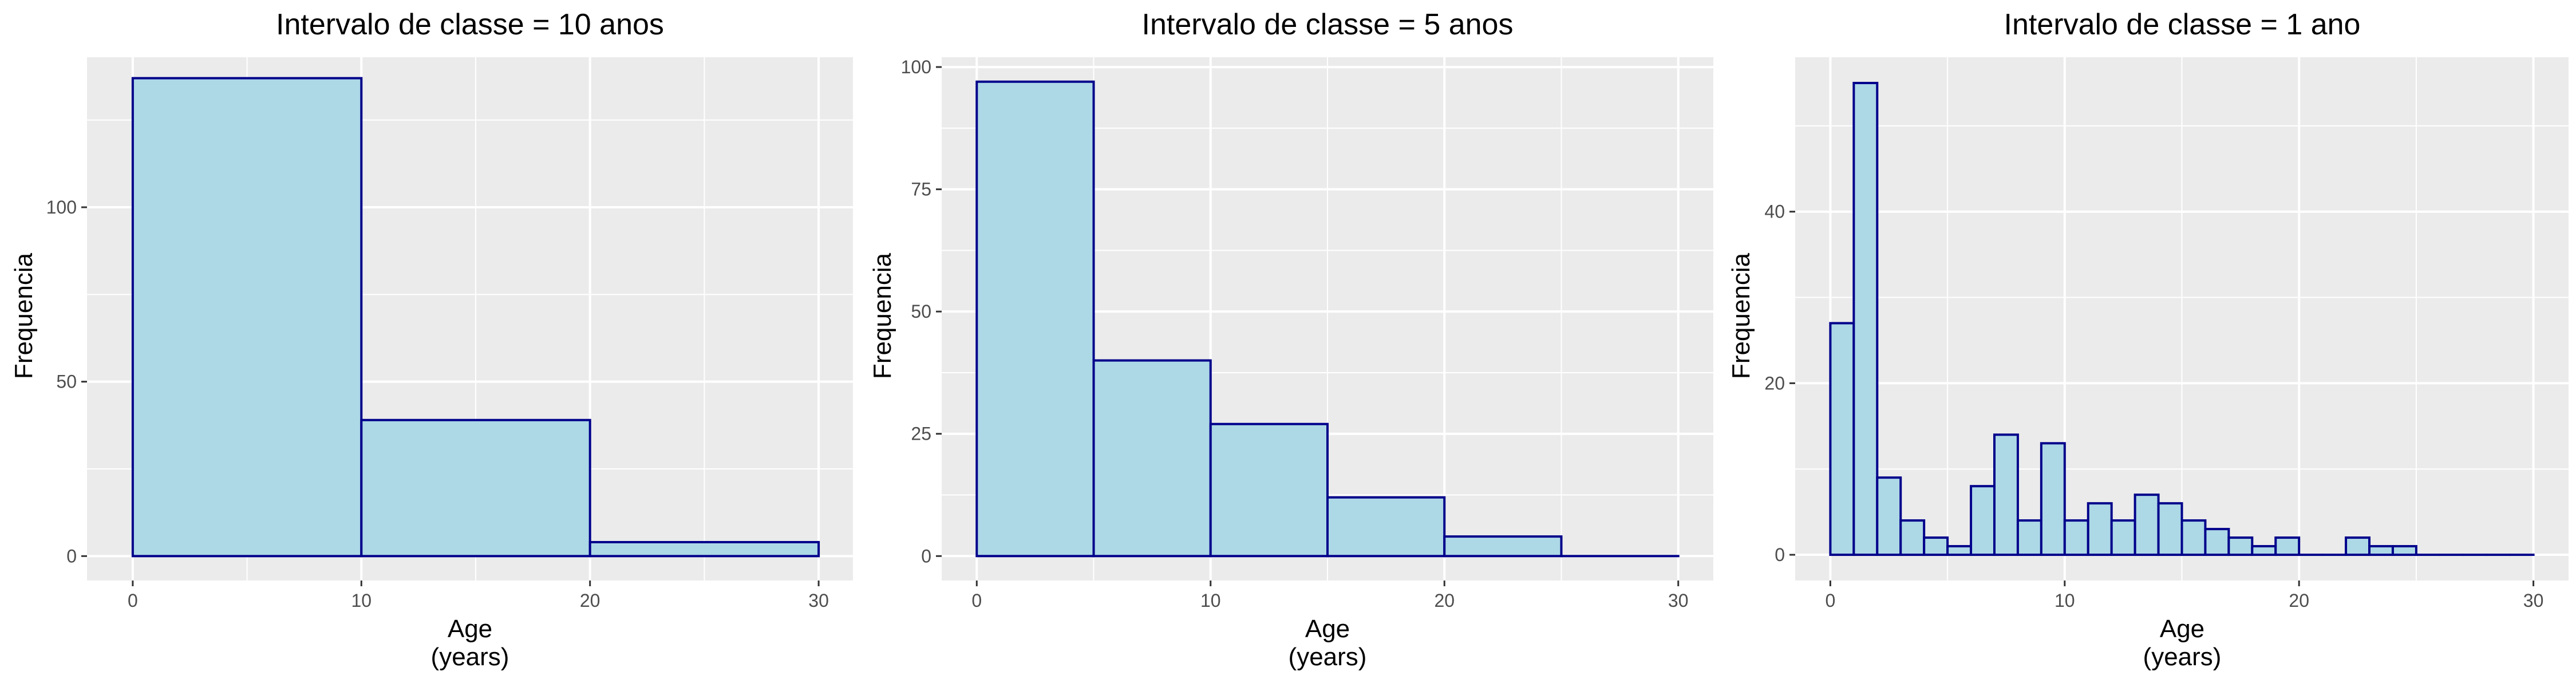 This screenshot has width=2576, height=687. I want to click on y-tick-label: 25, so click(921, 434).